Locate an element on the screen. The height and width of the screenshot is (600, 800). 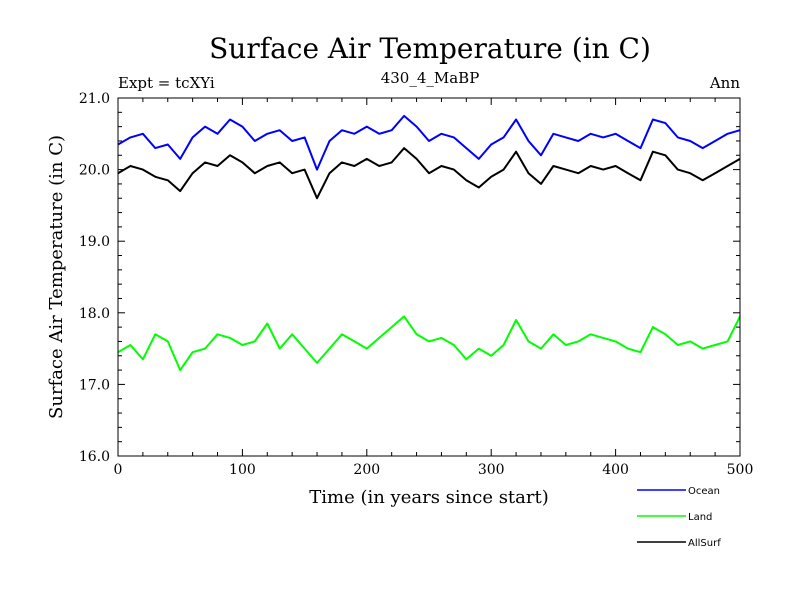
y-tick-label: 20.0 is located at coordinates (94, 171).